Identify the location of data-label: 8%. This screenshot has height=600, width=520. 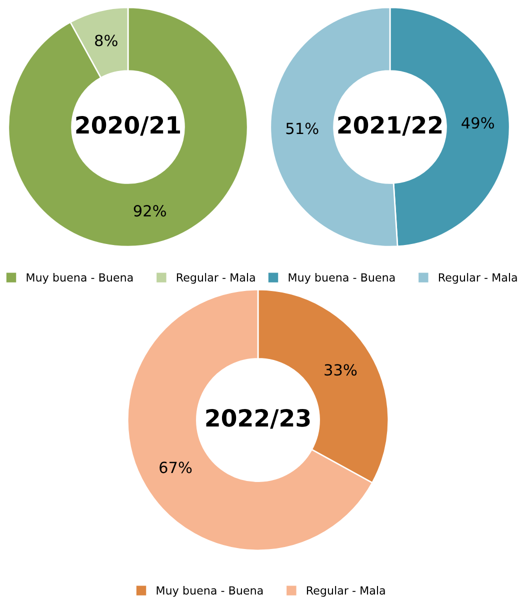
(106, 40).